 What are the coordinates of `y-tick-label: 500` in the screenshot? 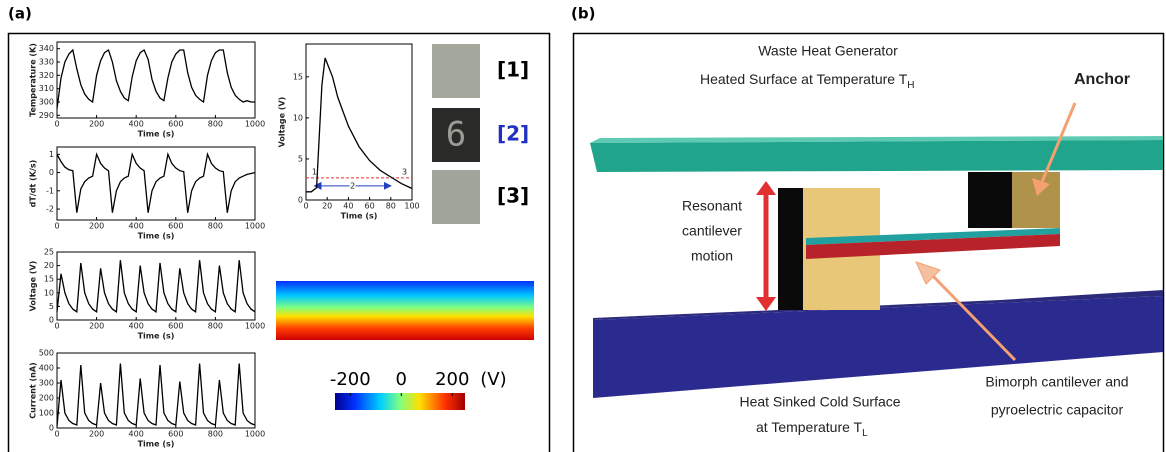 It's located at (46, 353).